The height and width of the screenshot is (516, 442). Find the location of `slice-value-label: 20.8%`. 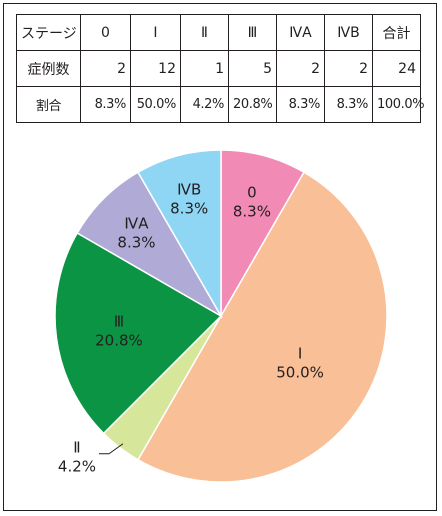

slice-value-label: 20.8% is located at coordinates (119, 340).